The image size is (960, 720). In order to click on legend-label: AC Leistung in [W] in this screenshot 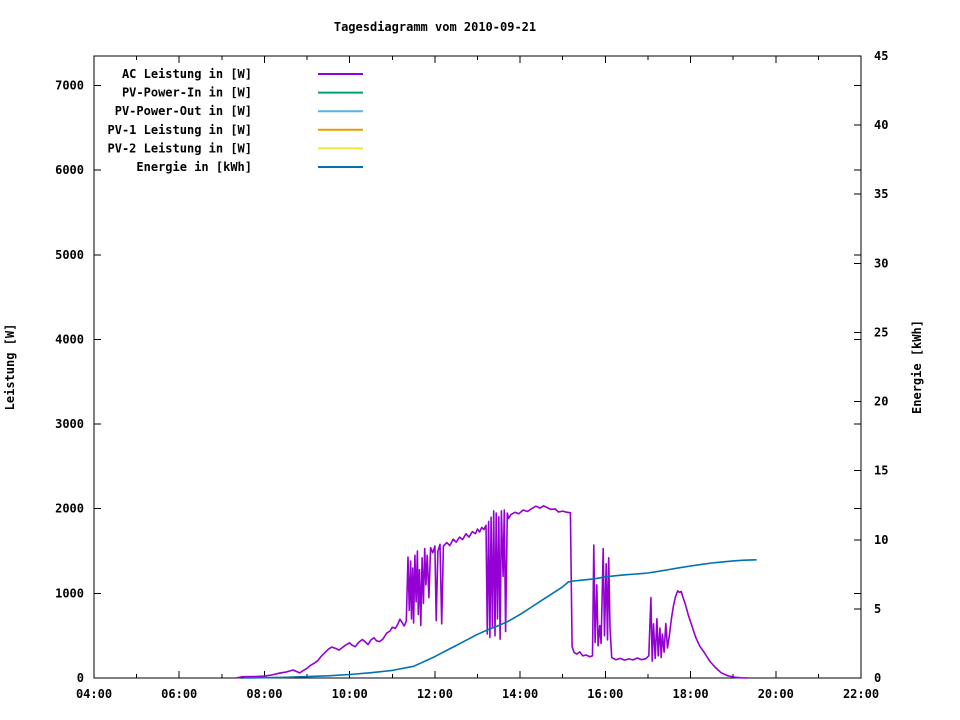, I will do `click(187, 74)`.